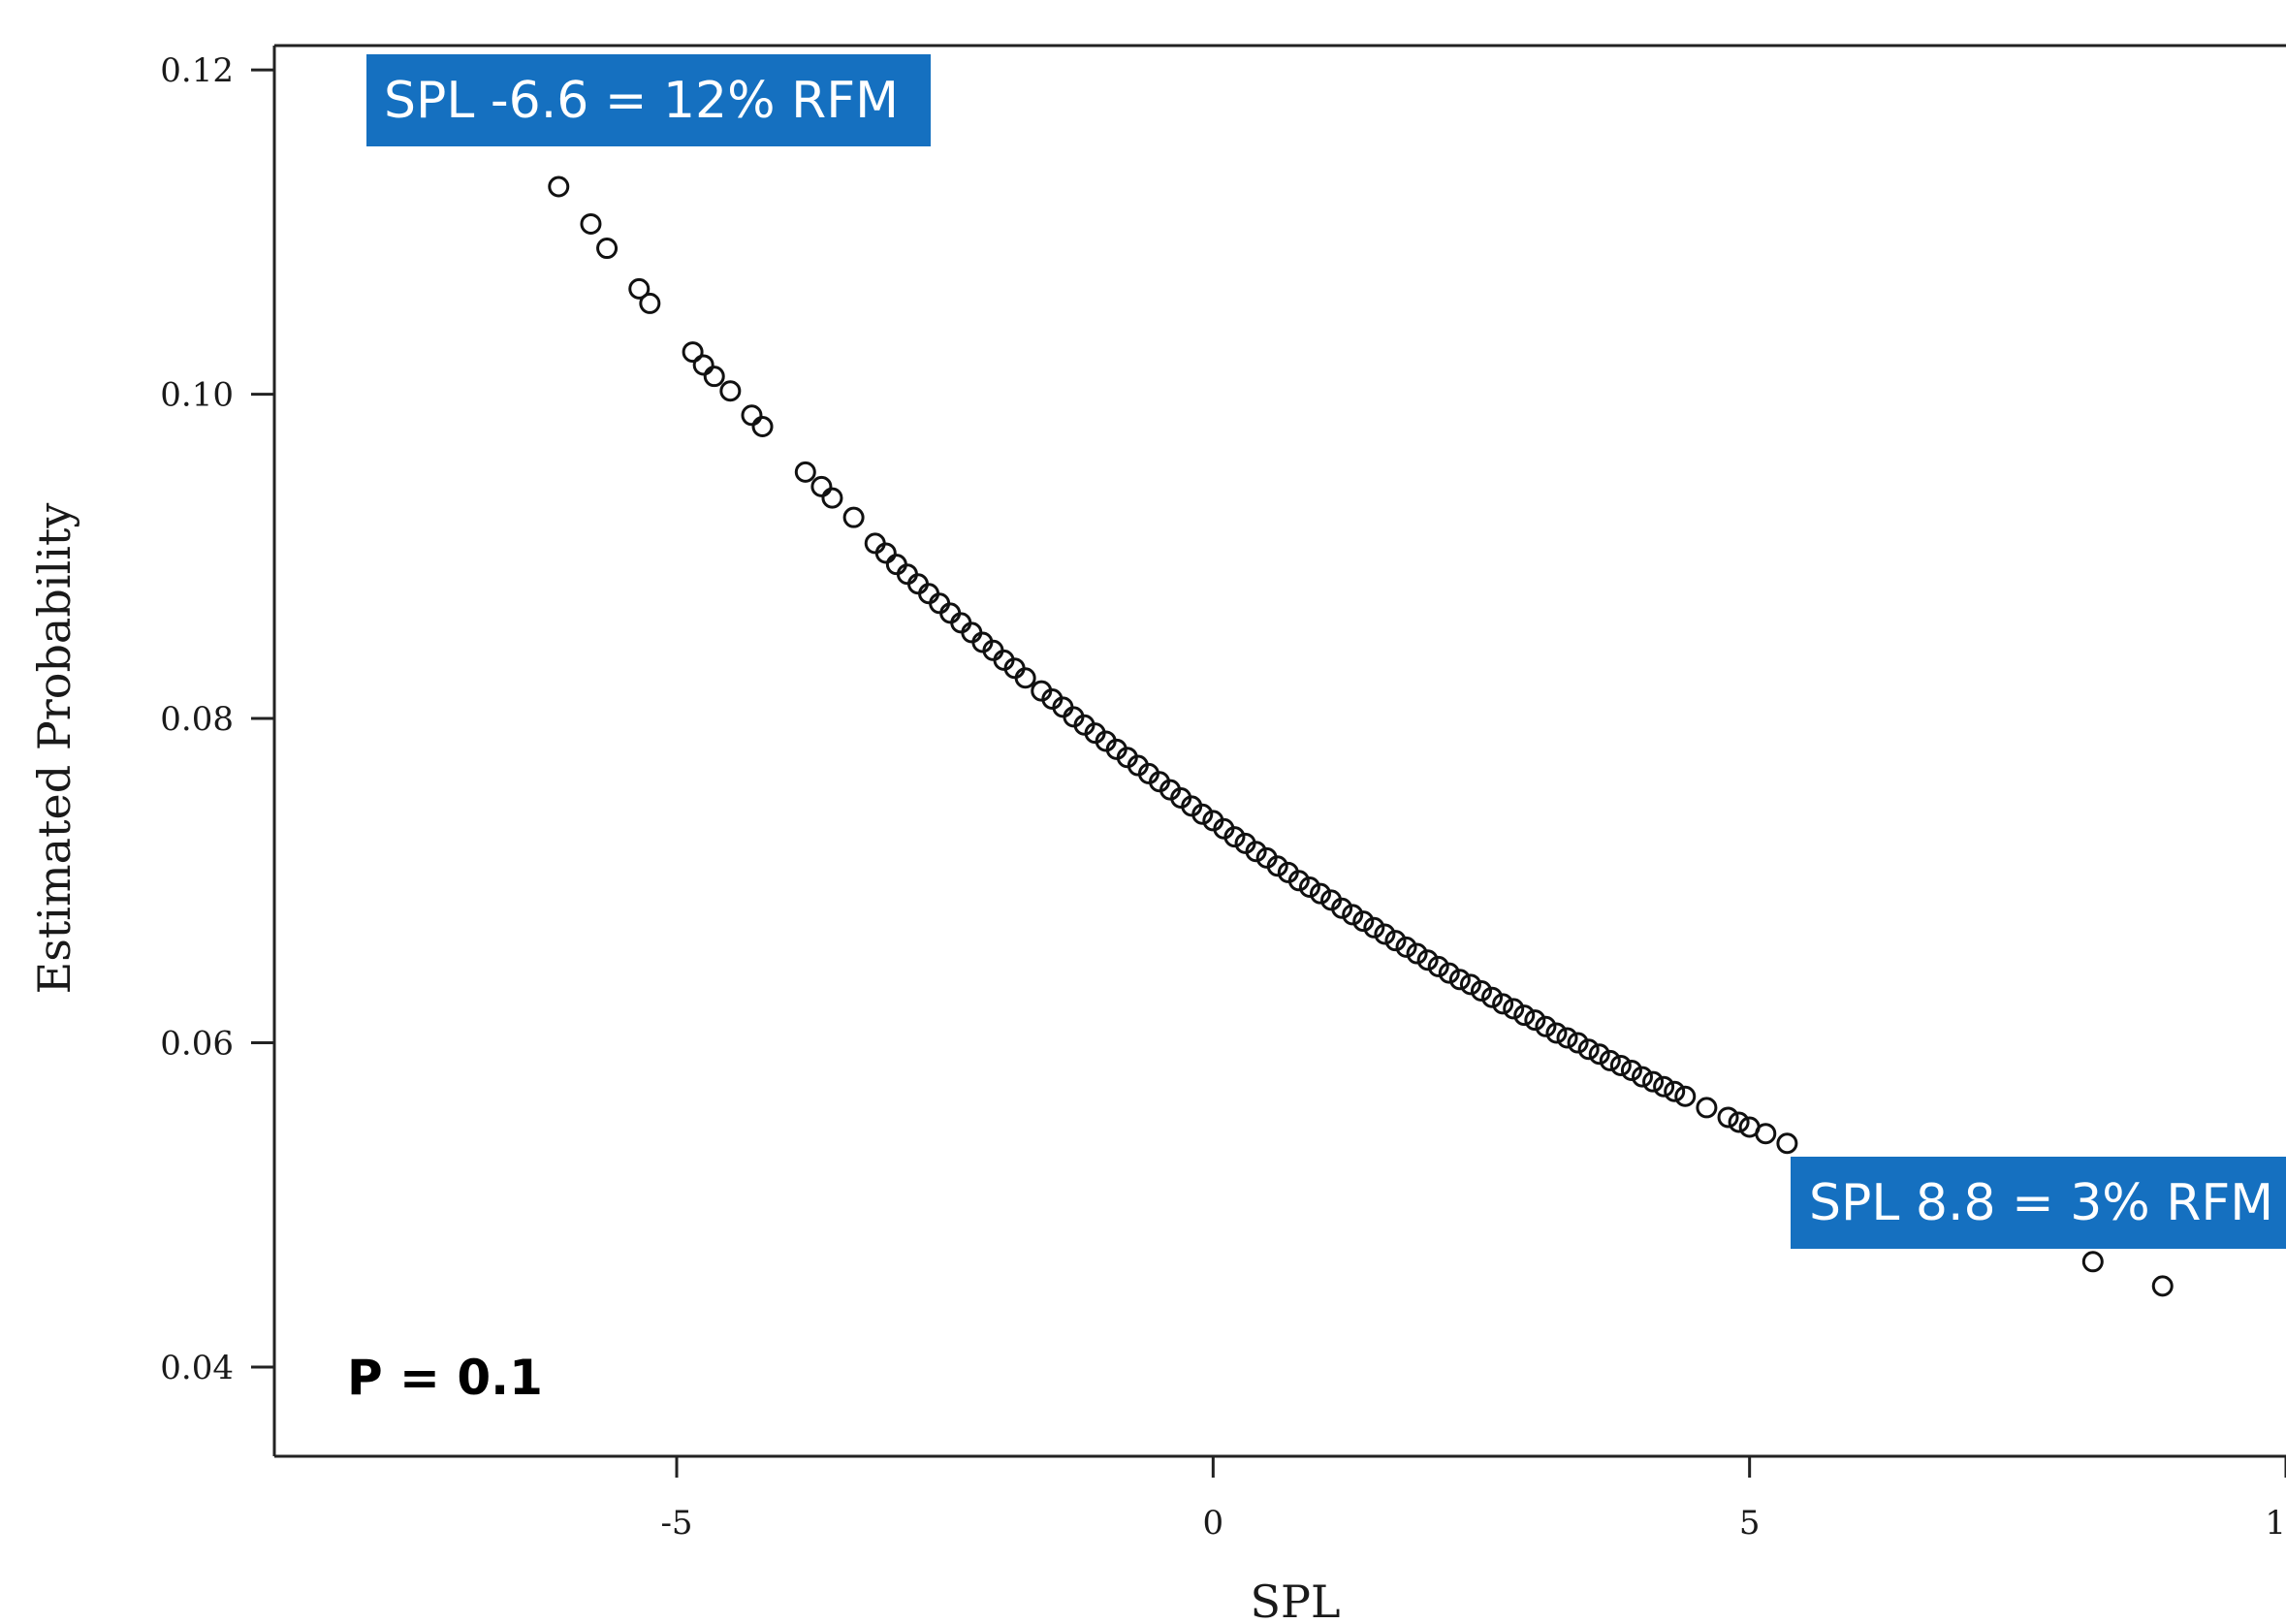 The width and height of the screenshot is (2286, 1624). What do you see at coordinates (641, 101) in the screenshot?
I see `callout-low-spl-text: SPL -6.6 = 12% RFM` at bounding box center [641, 101].